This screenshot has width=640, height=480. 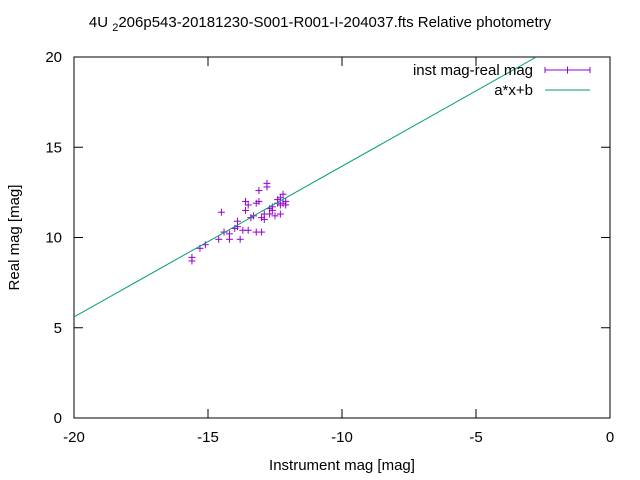 I want to click on x-tick-label: 0, so click(x=610, y=437).